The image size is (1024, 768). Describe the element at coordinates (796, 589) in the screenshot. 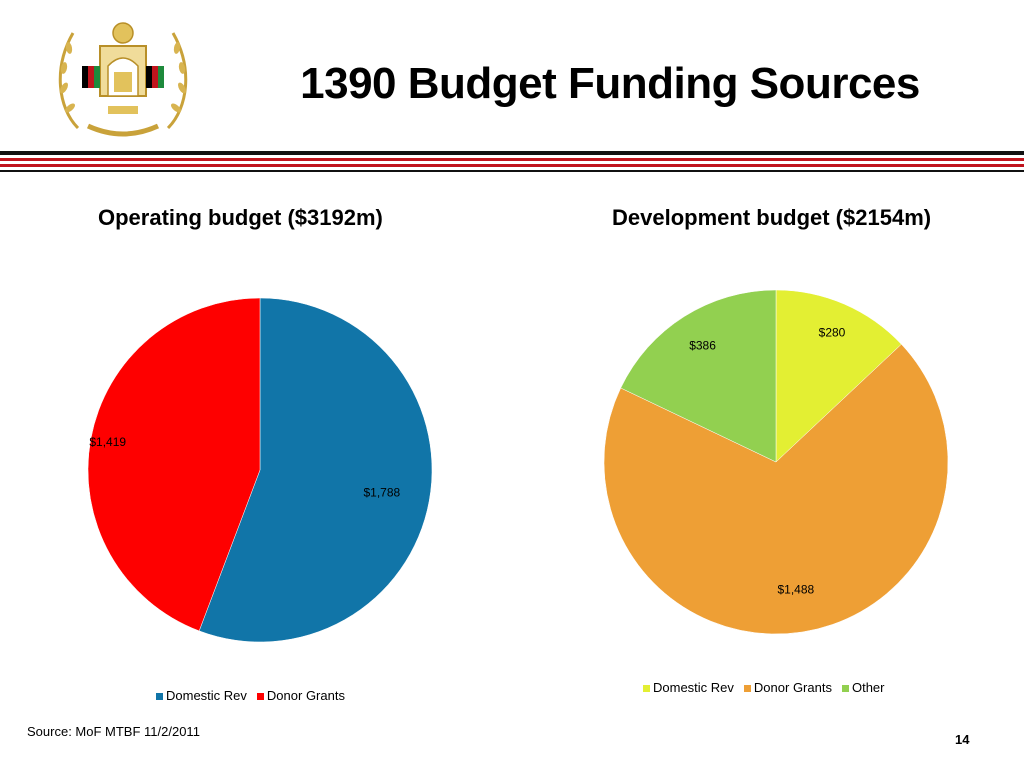

I see `pie-data-label: $1,488` at that location.